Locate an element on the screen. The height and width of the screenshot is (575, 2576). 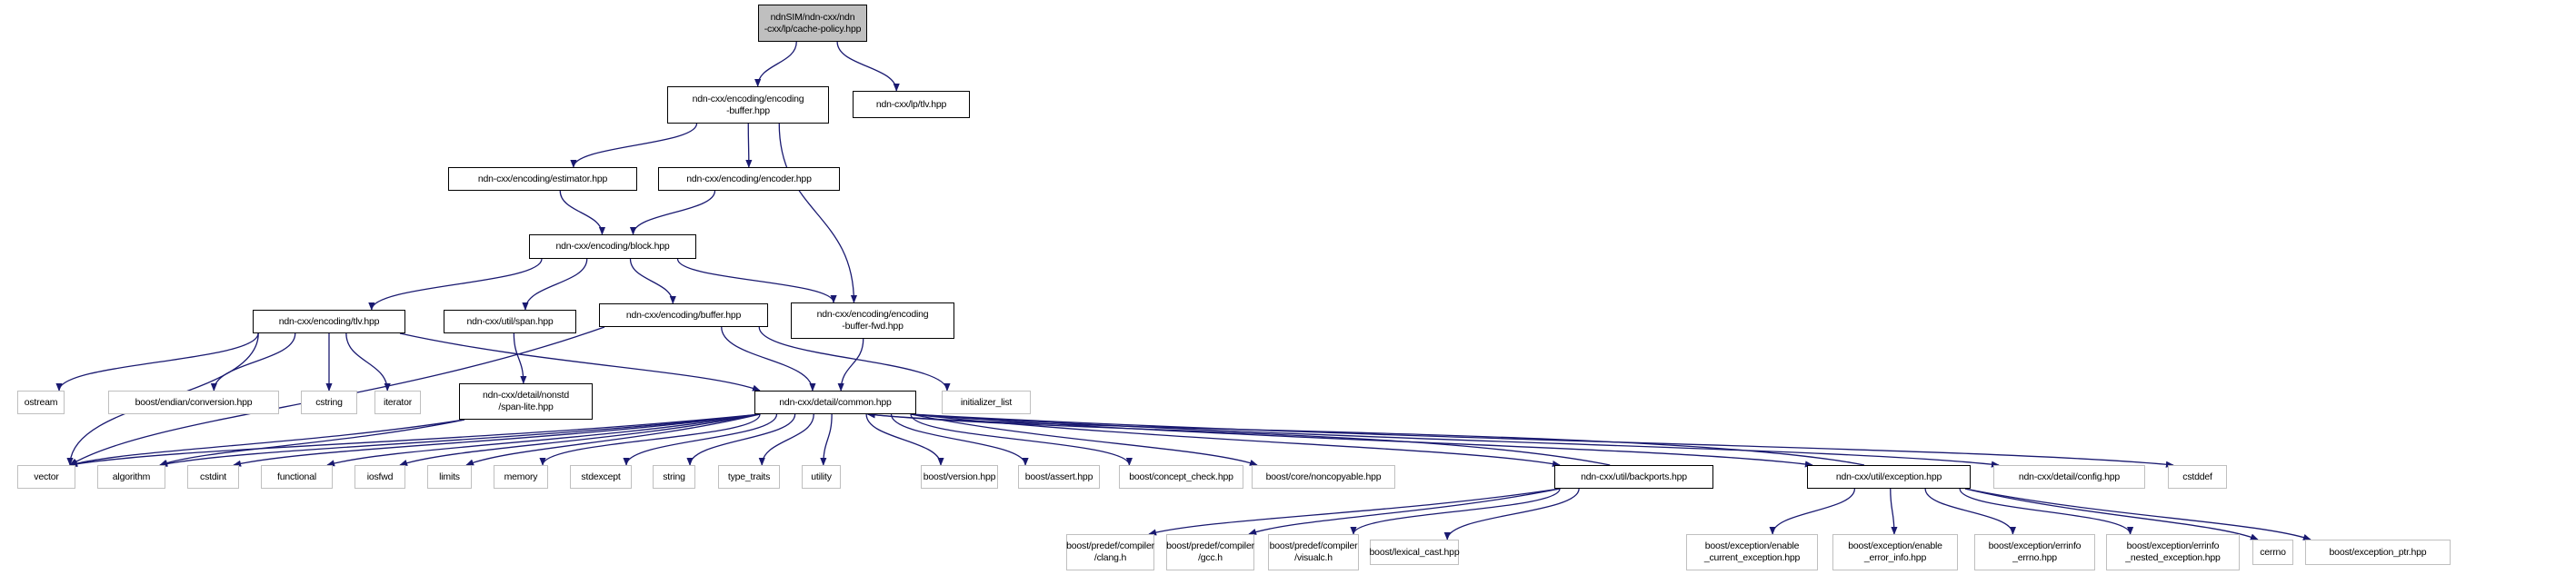
graph-node-string: string is located at coordinates (674, 477).